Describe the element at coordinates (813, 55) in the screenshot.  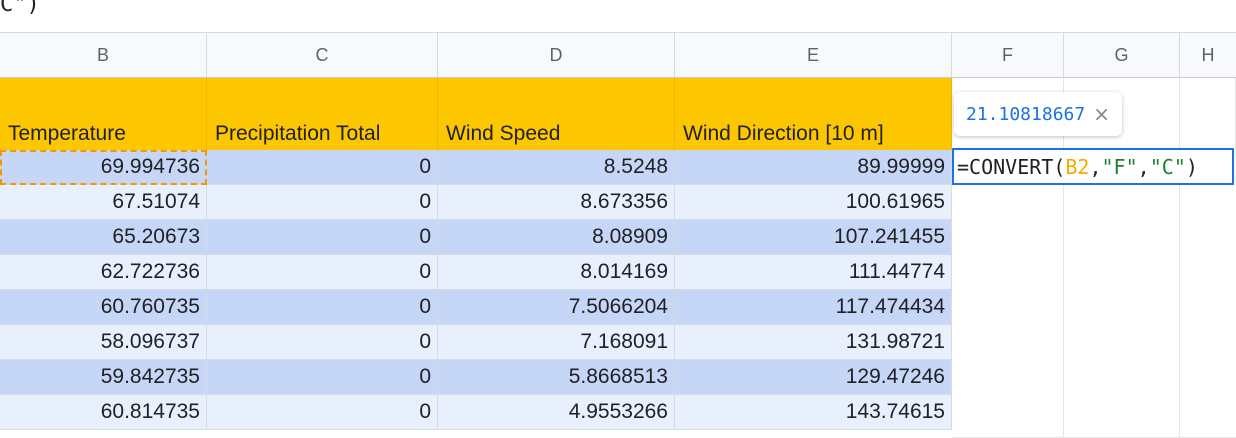
I see `column-header-e: E` at that location.